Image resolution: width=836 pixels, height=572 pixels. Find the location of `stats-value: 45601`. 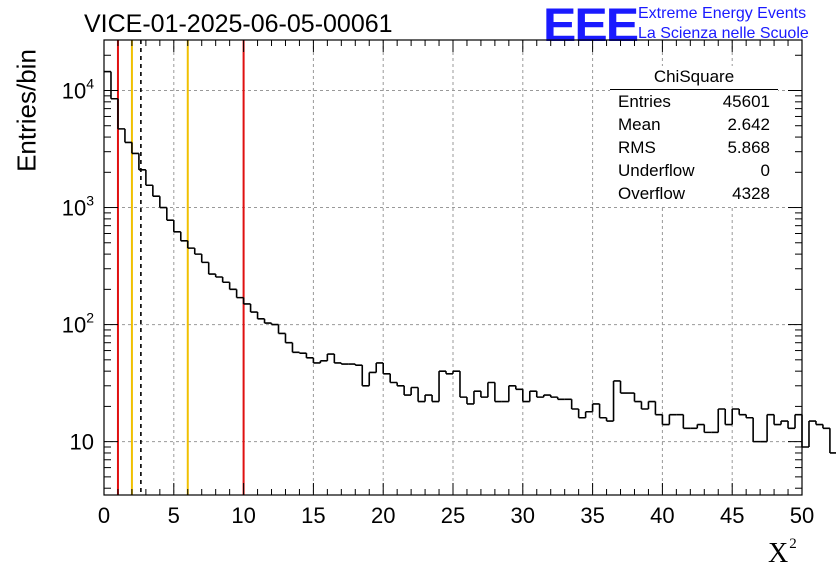

stats-value: 45601 is located at coordinates (746, 101).